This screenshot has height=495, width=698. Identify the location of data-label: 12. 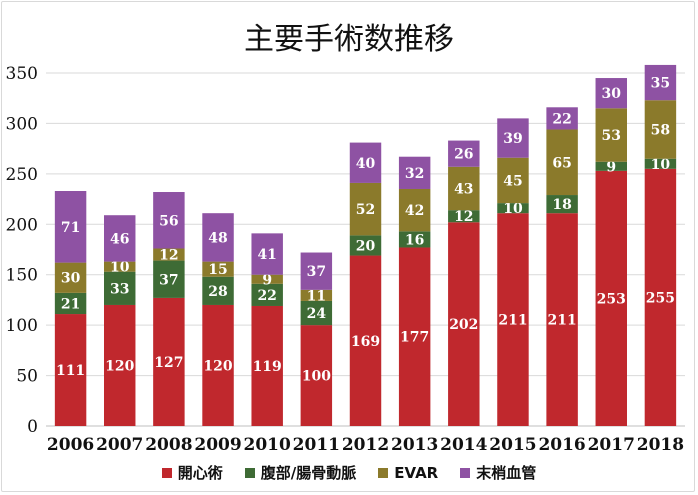
(463, 217).